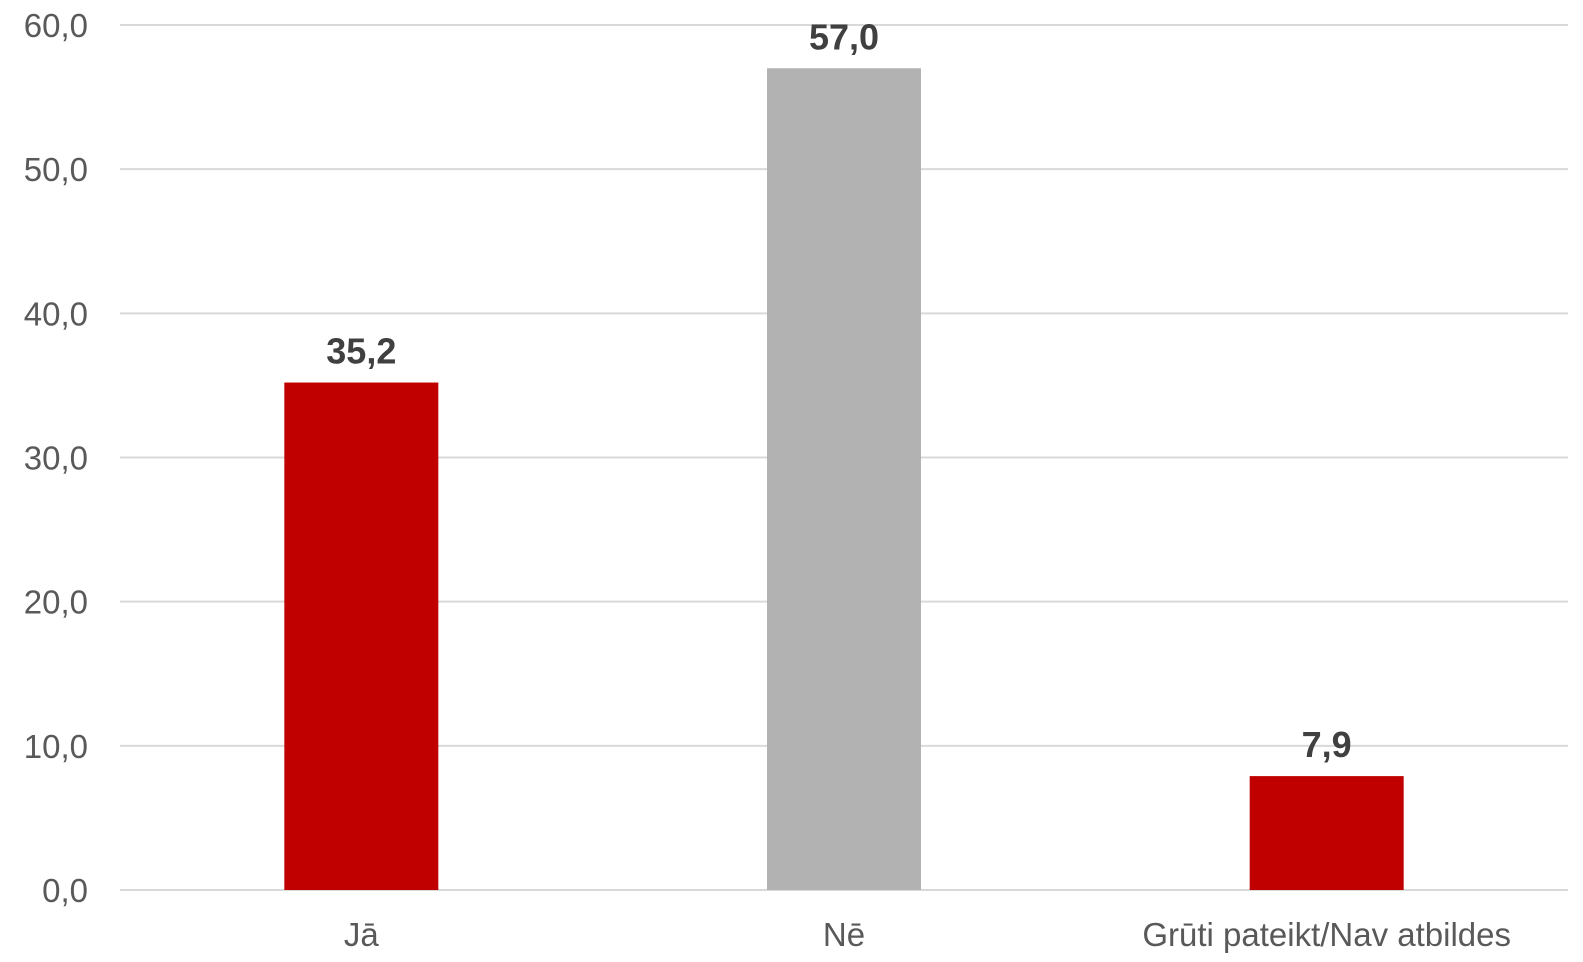 This screenshot has width=1583, height=962. I want to click on data-label: 35,2, so click(361, 351).